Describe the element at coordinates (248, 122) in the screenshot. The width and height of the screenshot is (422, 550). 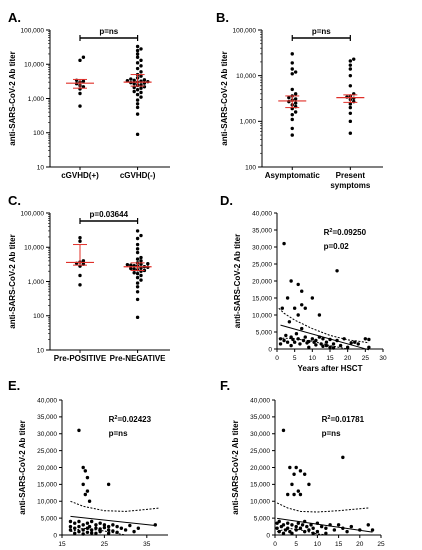
I see `y-tick-label: 1,000` at that location.